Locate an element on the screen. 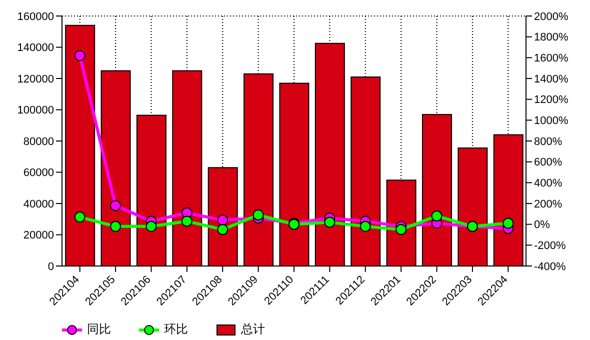 This screenshot has height=340, width=590. y2-tick-label: 0% is located at coordinates (542, 225).